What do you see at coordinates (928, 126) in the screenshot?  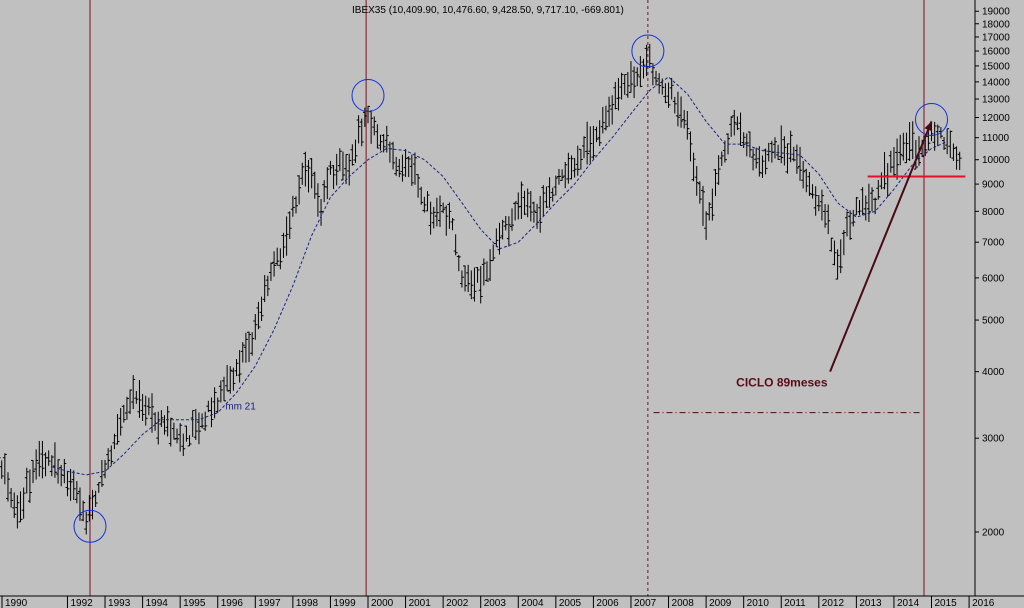 I see `trend-arrow-head` at bounding box center [928, 126].